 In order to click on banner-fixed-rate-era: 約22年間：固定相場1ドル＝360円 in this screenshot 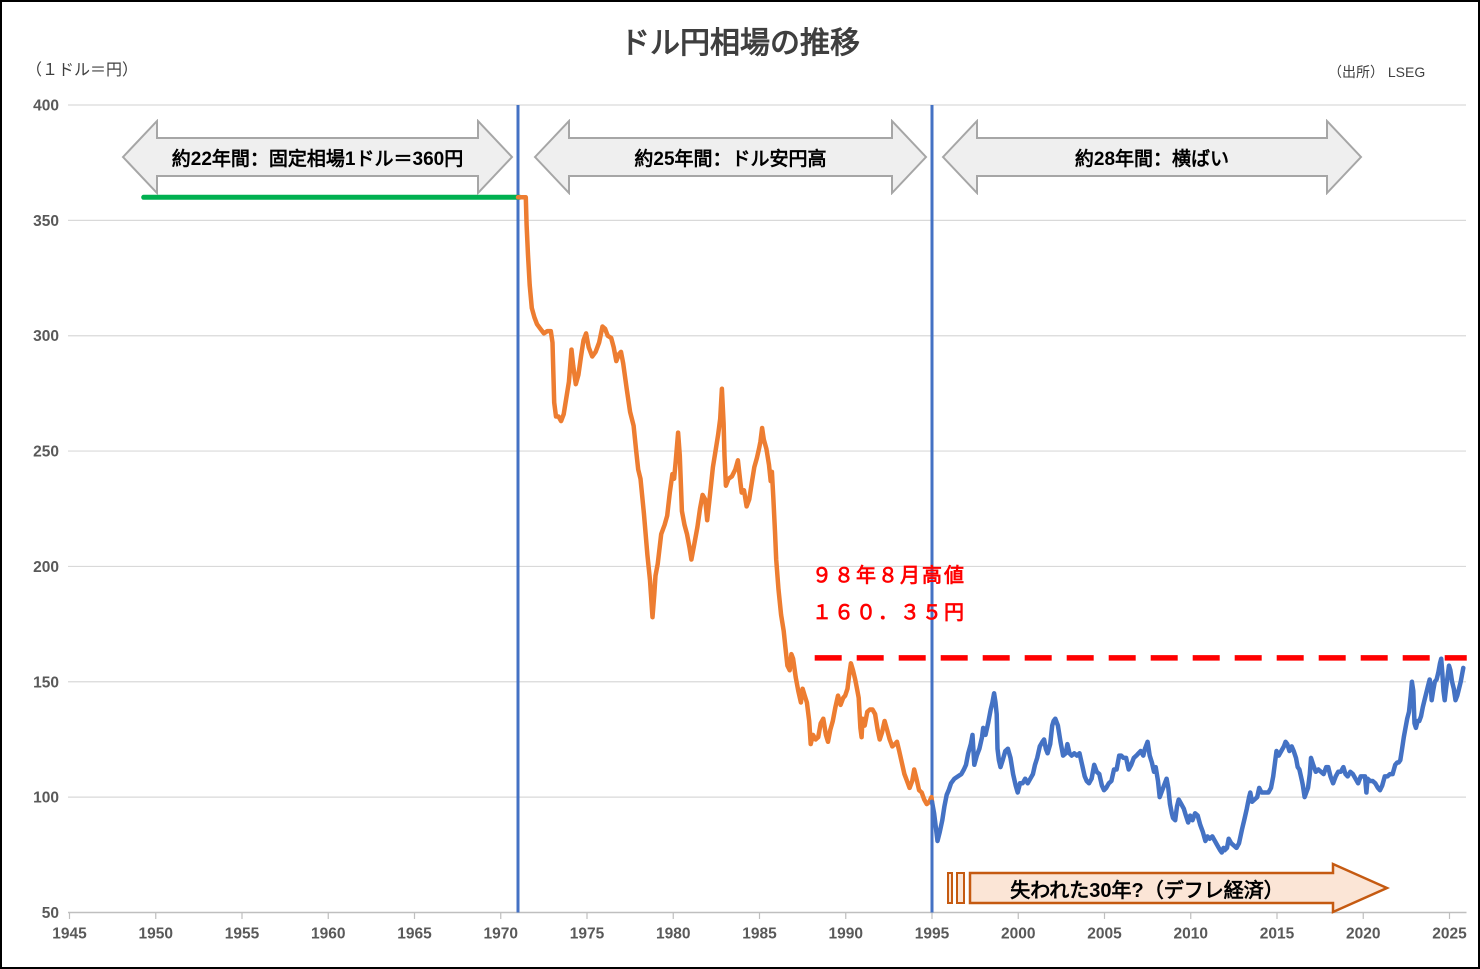, I will do `click(317, 157)`.